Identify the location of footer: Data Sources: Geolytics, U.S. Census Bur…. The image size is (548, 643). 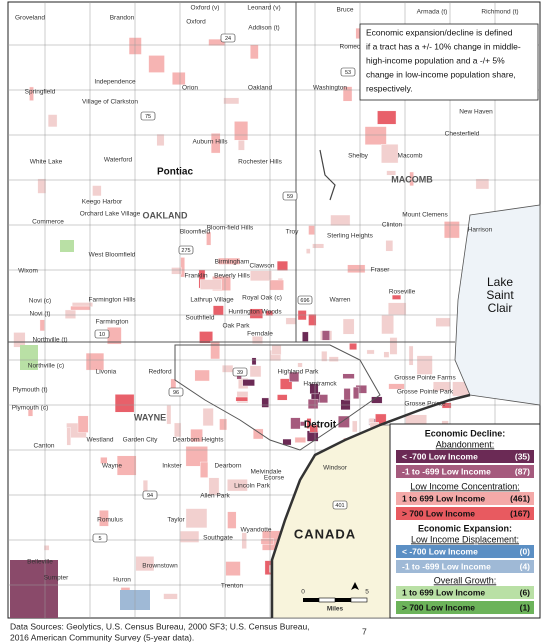
(188, 631).